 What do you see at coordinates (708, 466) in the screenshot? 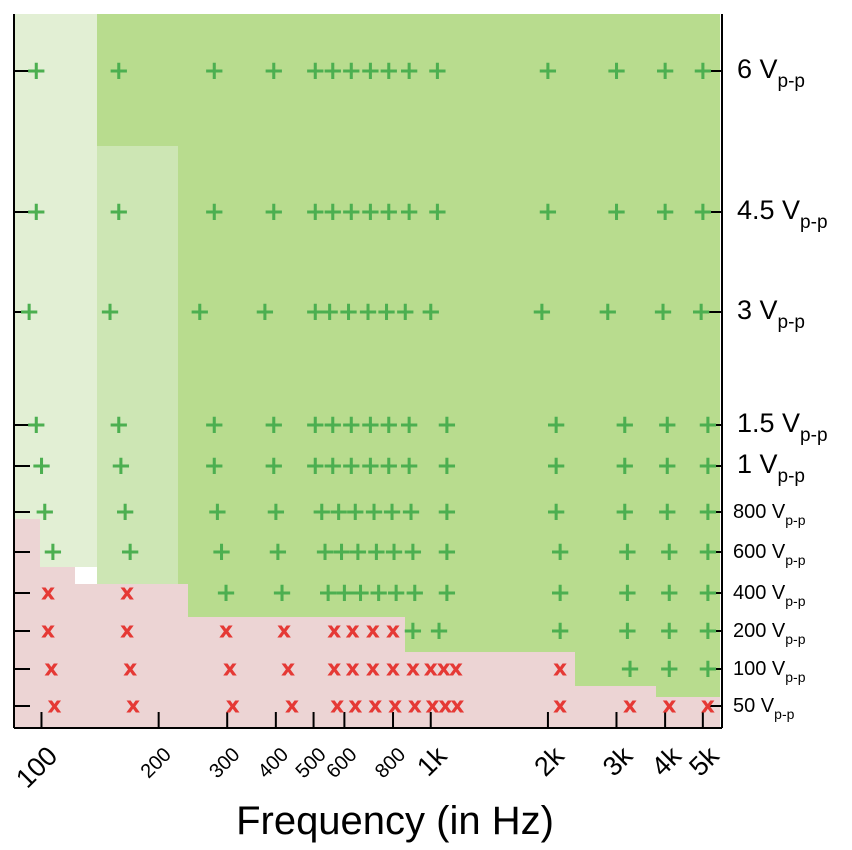
I see `pass-marker-1-14: +` at bounding box center [708, 466].